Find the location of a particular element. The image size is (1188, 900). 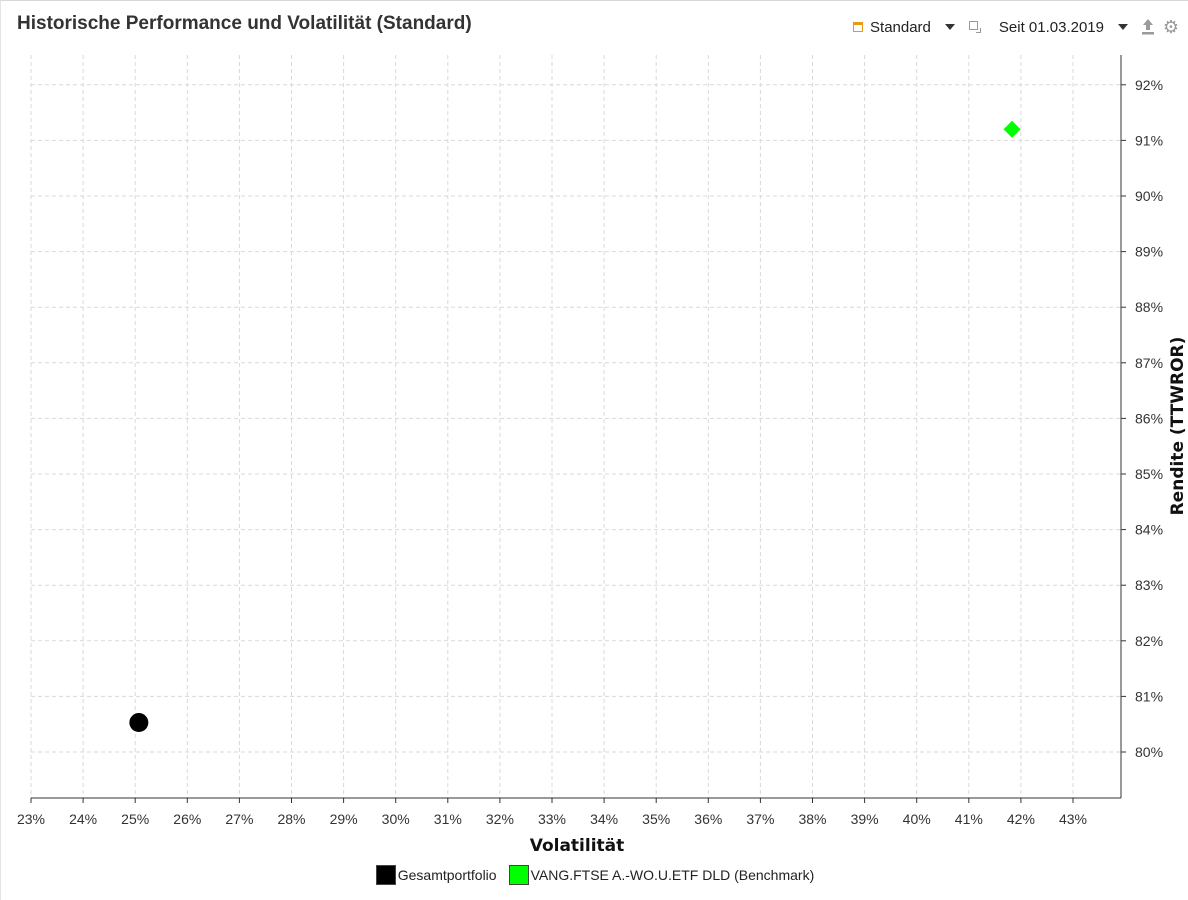

x-tick-label: 41% is located at coordinates (969, 819).